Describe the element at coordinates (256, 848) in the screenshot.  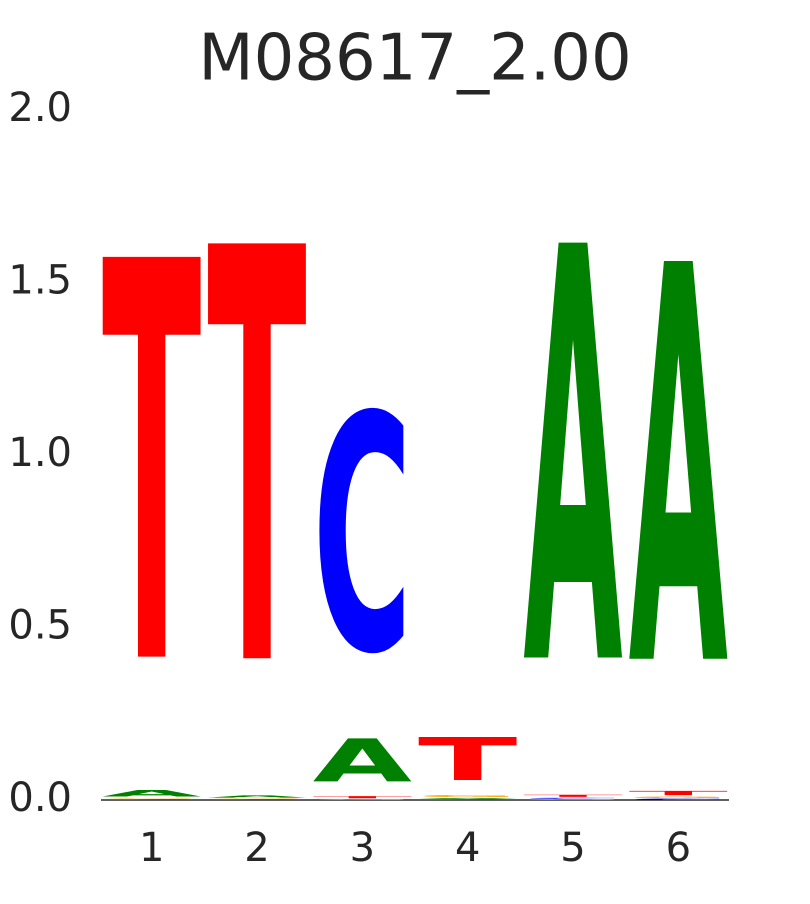
I see `x-tick-label: 2` at that location.